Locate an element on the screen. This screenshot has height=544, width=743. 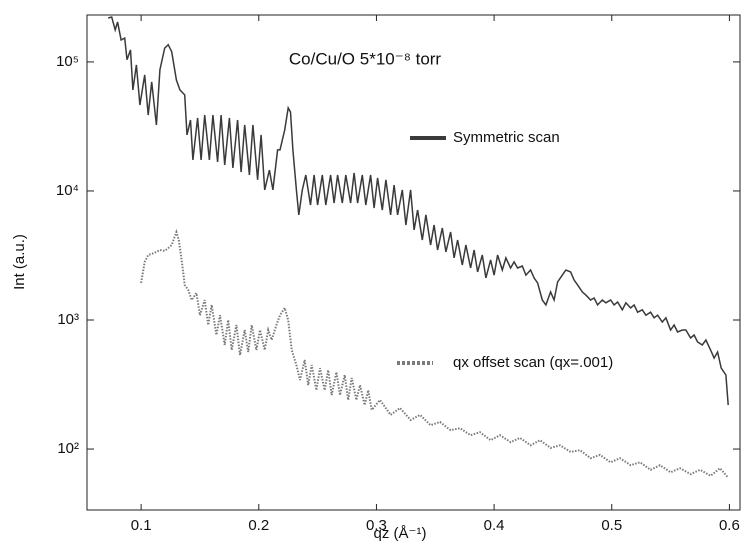
legend-label: qx offset scan (qx=.001) is located at coordinates (533, 362).